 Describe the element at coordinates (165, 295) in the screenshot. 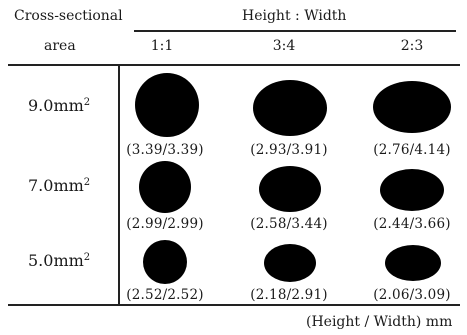

I see `dimension-label: (2.52/2.52)` at that location.